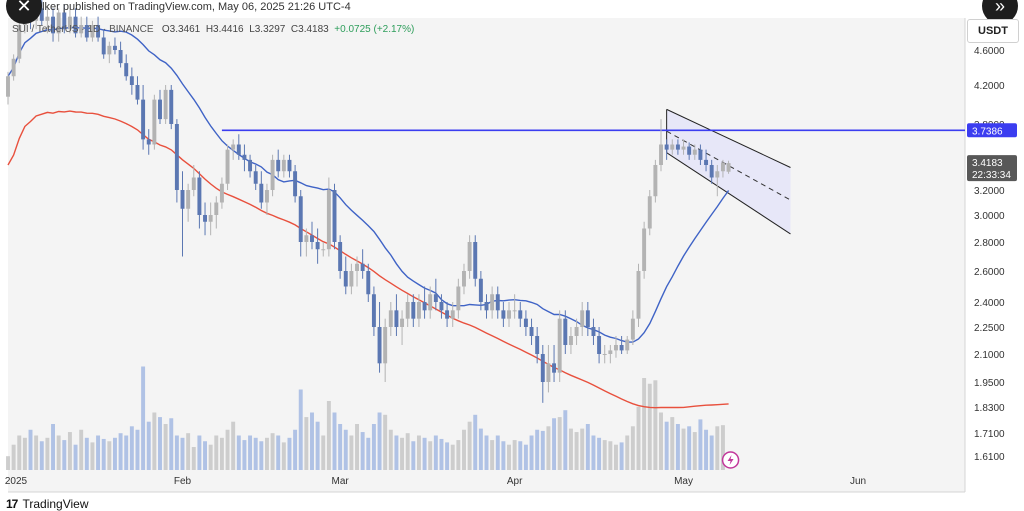 The image size is (1024, 511). What do you see at coordinates (989, 216) in the screenshot?
I see `y-tick-label: 3.0000` at bounding box center [989, 216].